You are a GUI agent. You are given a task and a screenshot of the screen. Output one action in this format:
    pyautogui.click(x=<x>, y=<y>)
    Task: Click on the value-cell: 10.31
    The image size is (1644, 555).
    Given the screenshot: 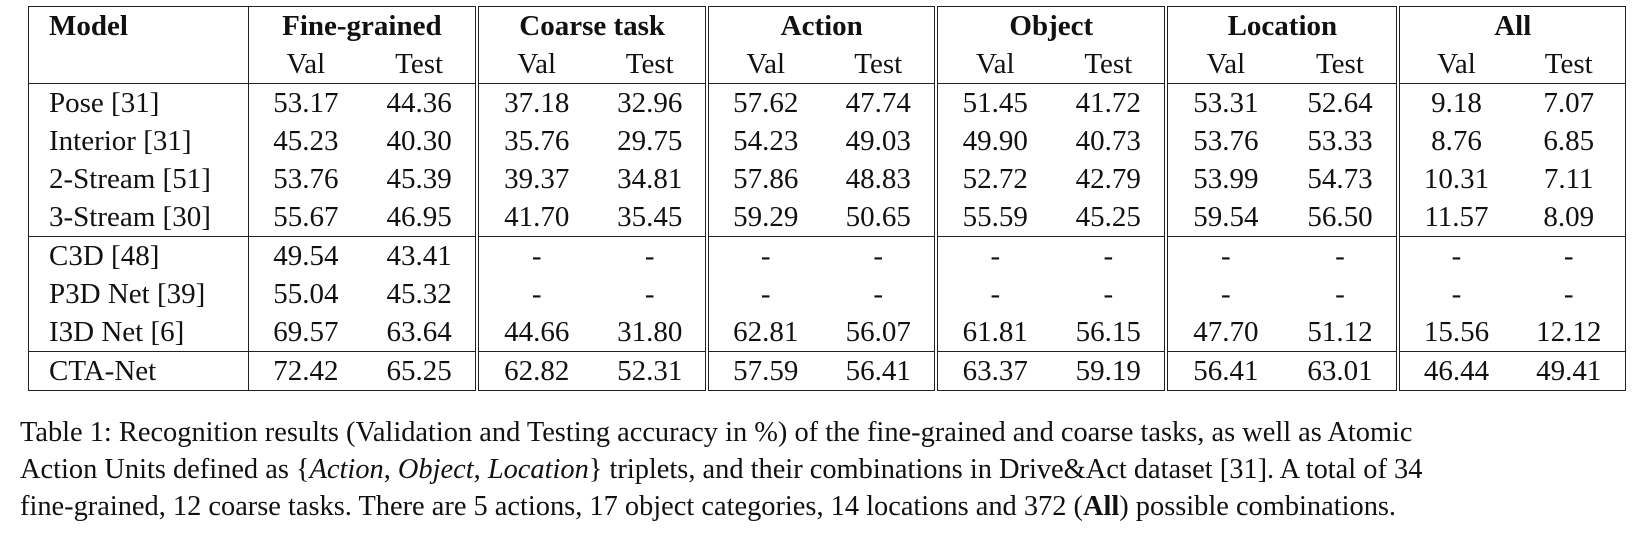 What is the action you would take?
    pyautogui.click(x=1454, y=179)
    